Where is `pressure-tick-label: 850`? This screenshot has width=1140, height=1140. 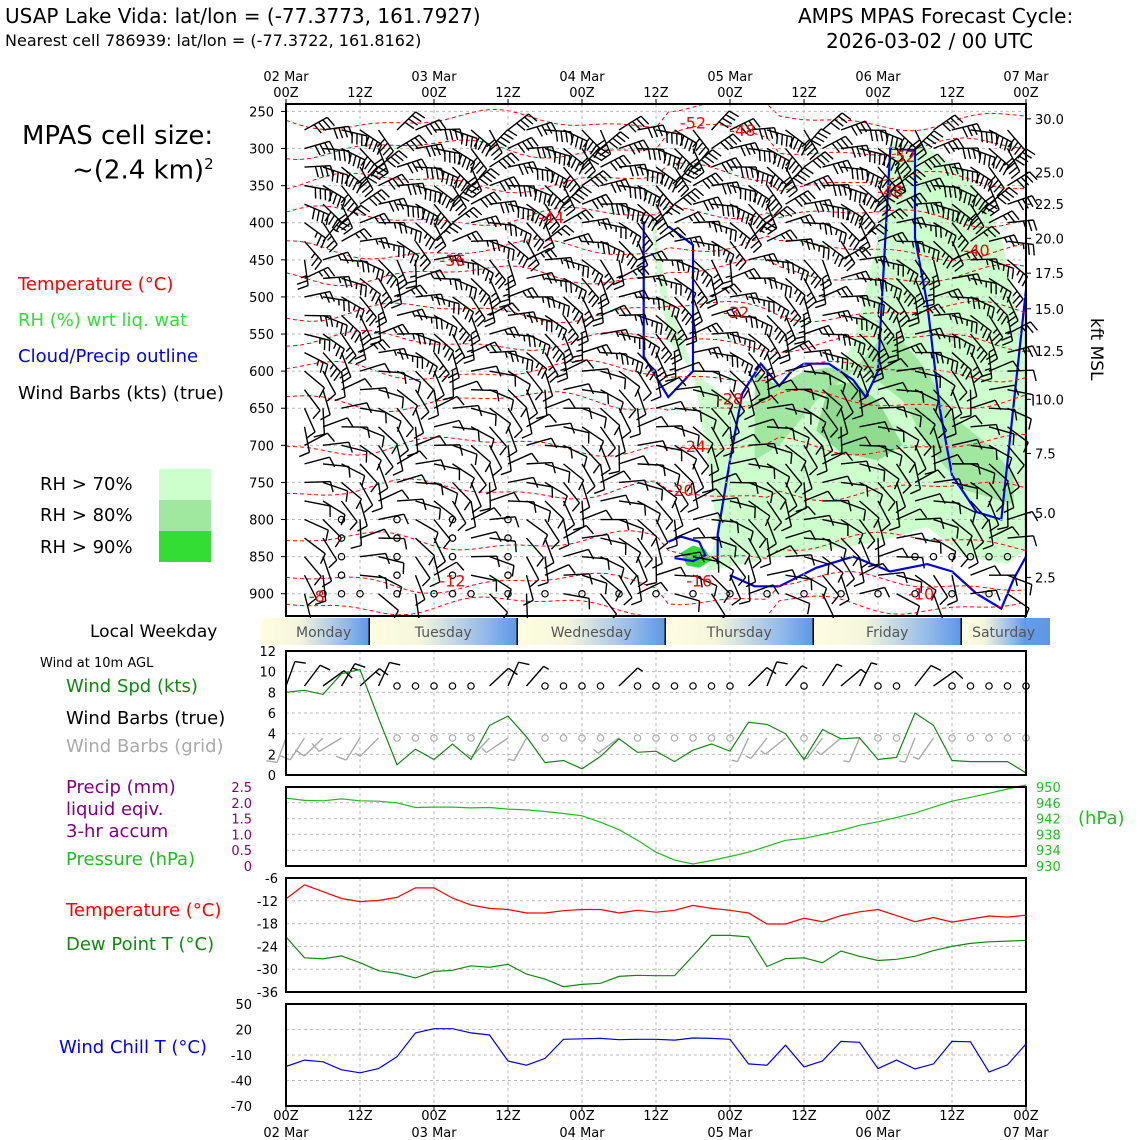
pressure-tick-label: 850 is located at coordinates (261, 558).